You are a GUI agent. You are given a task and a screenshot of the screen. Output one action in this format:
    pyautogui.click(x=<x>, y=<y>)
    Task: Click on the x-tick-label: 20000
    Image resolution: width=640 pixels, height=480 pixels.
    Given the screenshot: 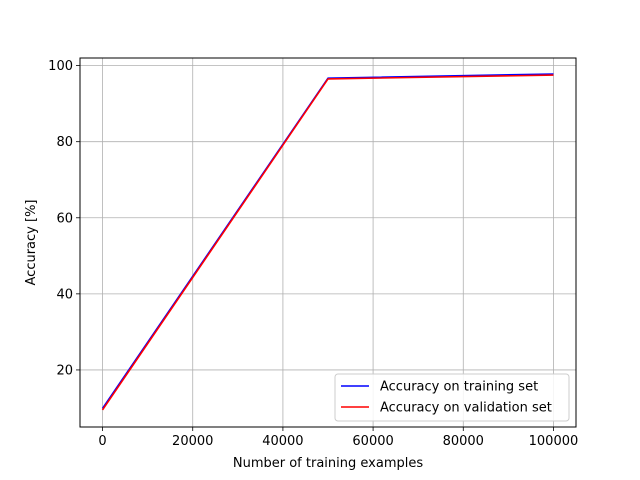 What is the action you would take?
    pyautogui.click(x=192, y=441)
    